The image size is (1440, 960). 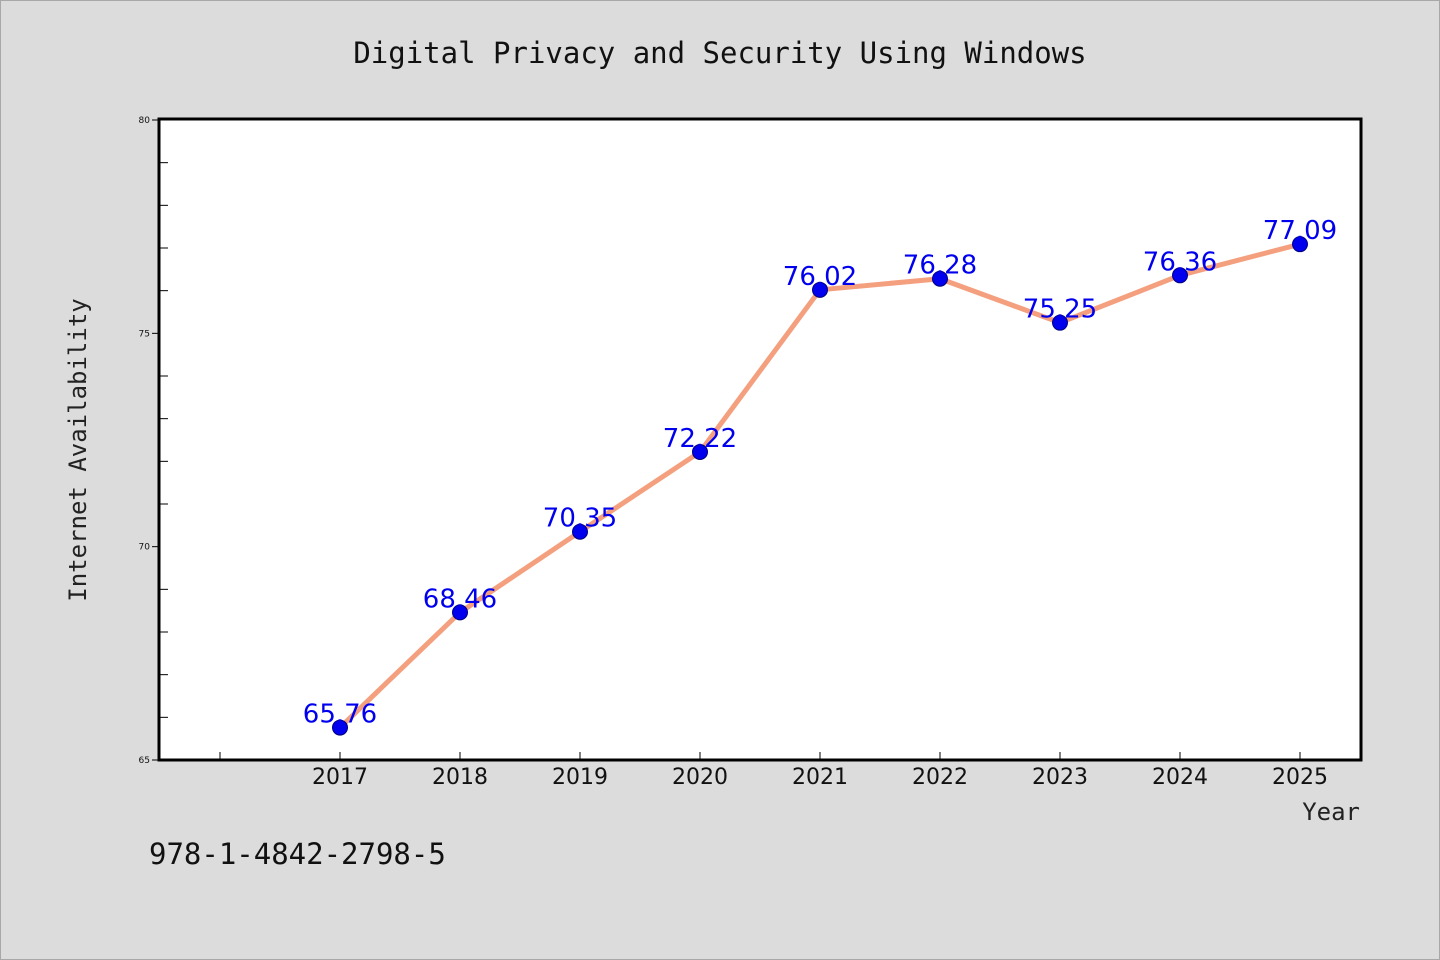 I want to click on x-tick-label: 2018, so click(x=460, y=777).